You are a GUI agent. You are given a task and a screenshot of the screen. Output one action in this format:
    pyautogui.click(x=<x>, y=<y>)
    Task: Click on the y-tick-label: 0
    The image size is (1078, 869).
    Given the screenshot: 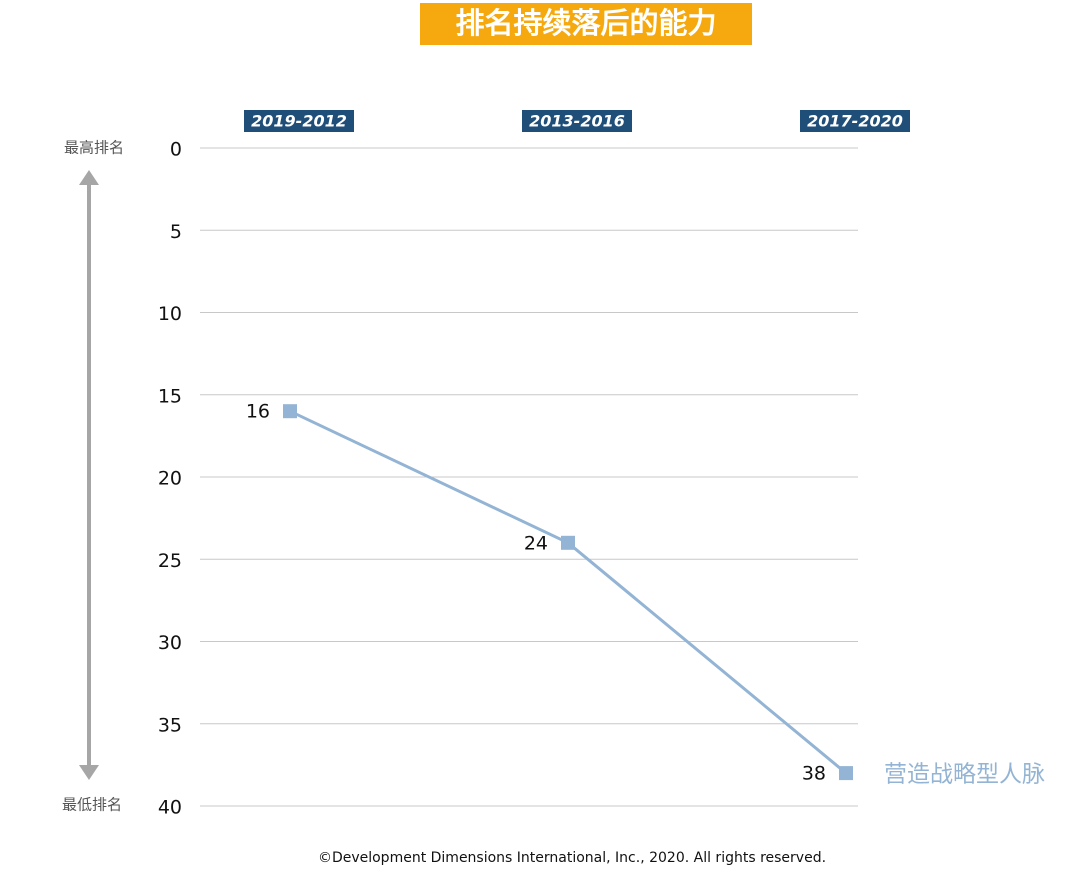 What is the action you would take?
    pyautogui.click(x=176, y=150)
    